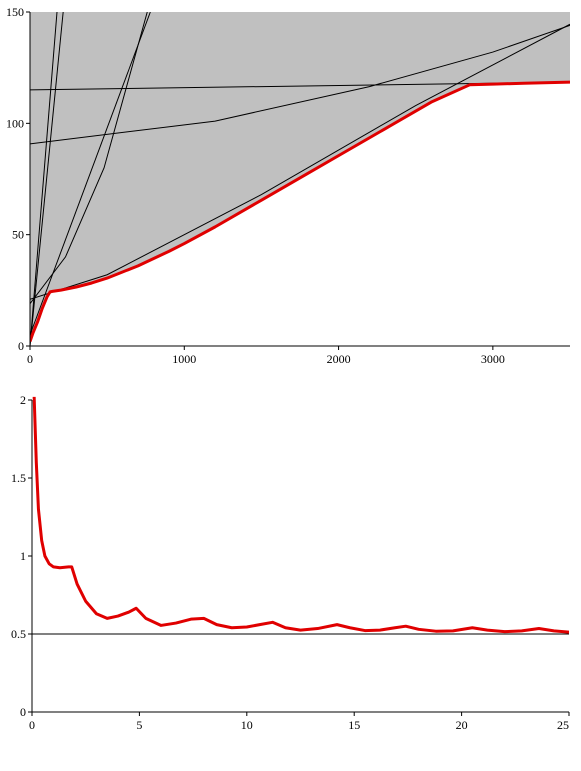 The height and width of the screenshot is (771, 581). I want to click on y-tick-label: 50, so click(18, 235).